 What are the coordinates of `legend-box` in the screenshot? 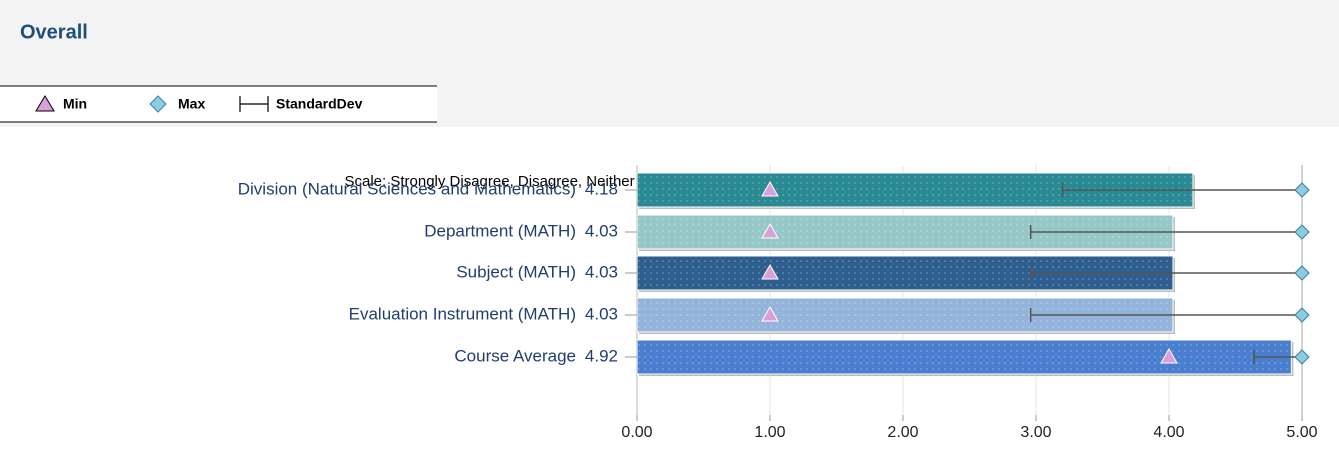 It's located at (218, 104).